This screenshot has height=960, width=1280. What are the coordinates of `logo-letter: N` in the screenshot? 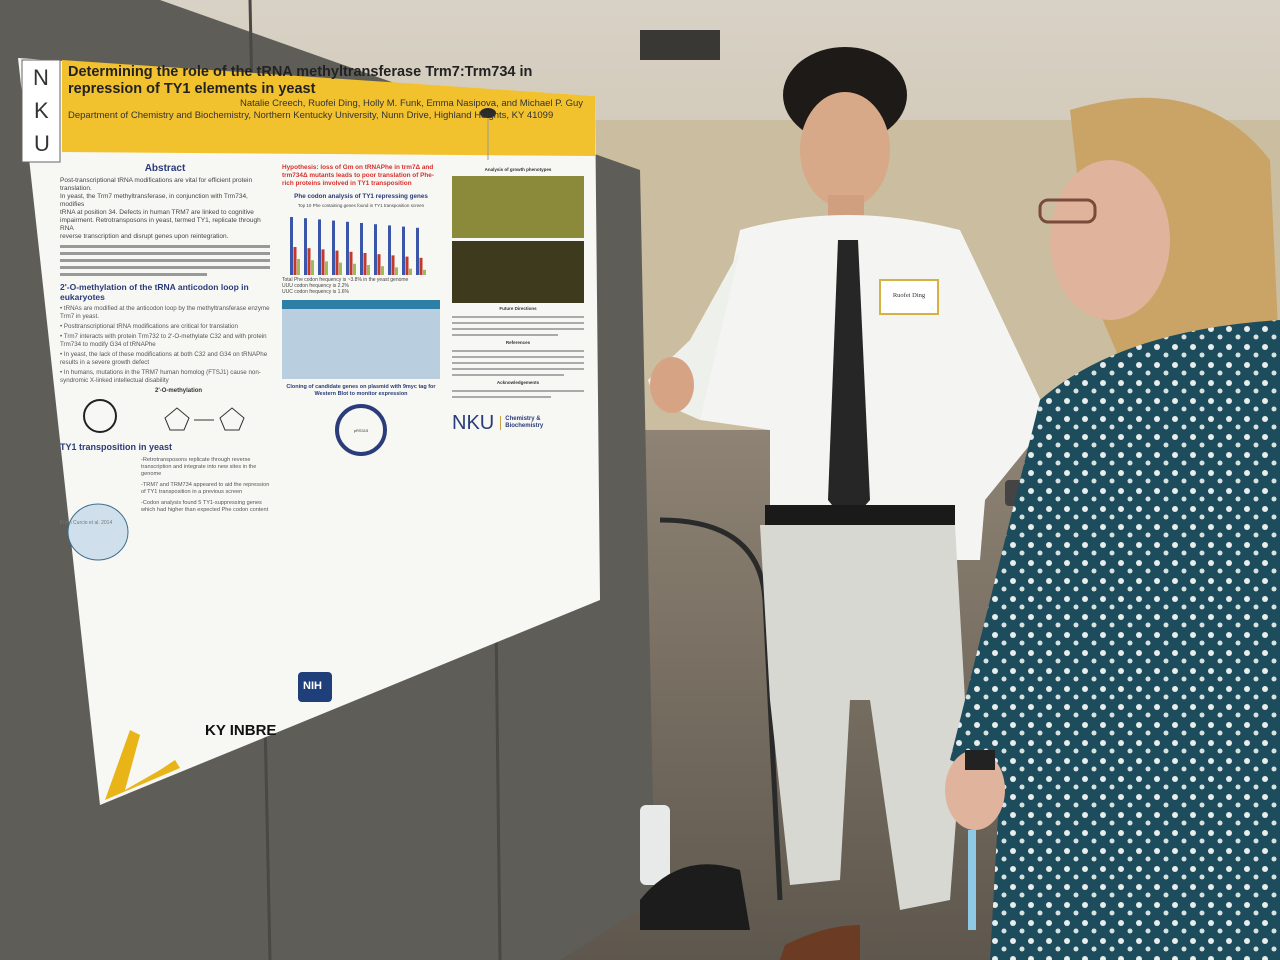 It's located at (41, 77).